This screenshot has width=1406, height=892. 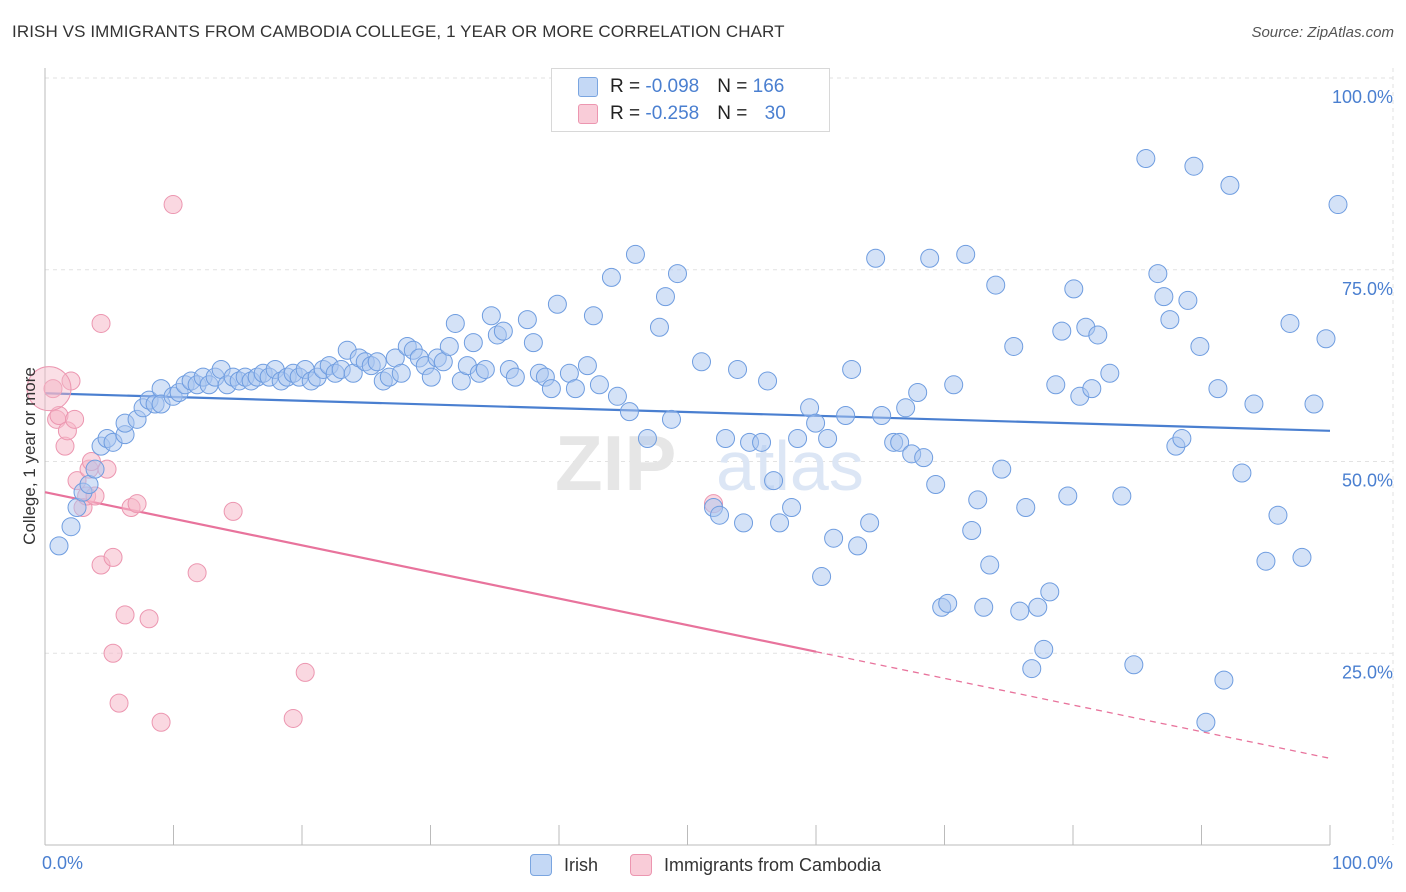 I want to click on legend-row-irish: R = -0.098 N = 166, so click(x=668, y=87).